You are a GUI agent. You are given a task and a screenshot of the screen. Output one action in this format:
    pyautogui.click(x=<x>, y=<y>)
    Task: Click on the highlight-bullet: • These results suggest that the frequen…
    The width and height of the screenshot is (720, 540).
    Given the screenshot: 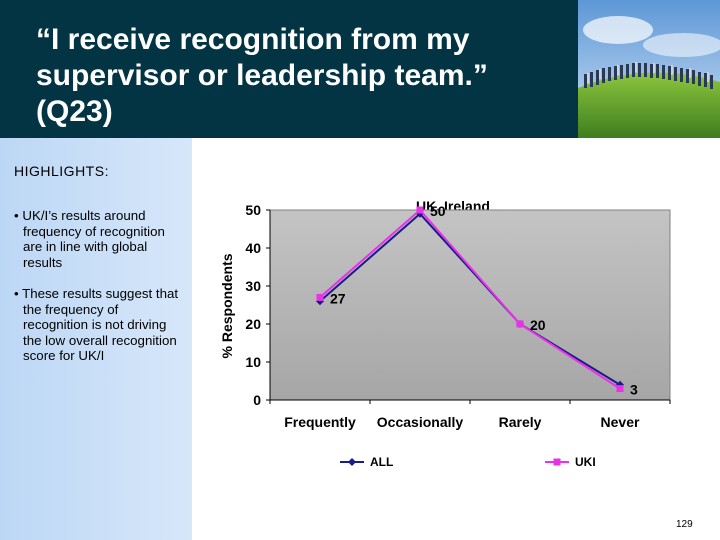 What is the action you would take?
    pyautogui.click(x=99, y=325)
    